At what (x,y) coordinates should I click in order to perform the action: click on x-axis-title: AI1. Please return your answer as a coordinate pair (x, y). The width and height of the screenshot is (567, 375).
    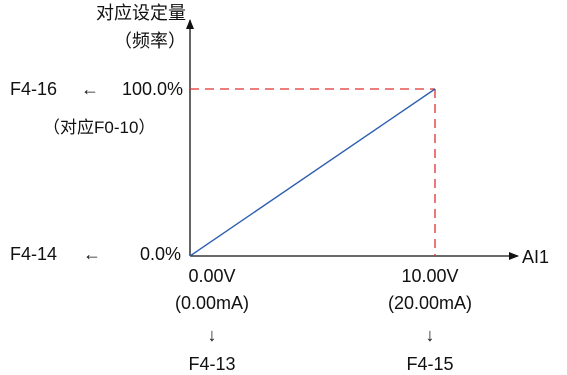
    Looking at the image, I should click on (535, 257).